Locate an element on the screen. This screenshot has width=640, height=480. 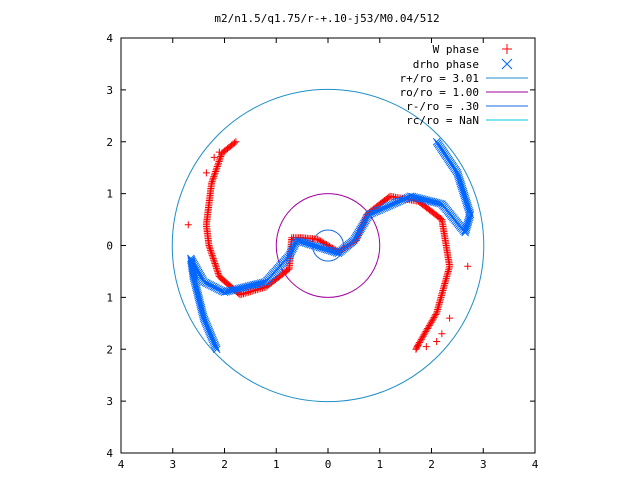
legend-label: r-/ro = .30 is located at coordinates (442, 106).